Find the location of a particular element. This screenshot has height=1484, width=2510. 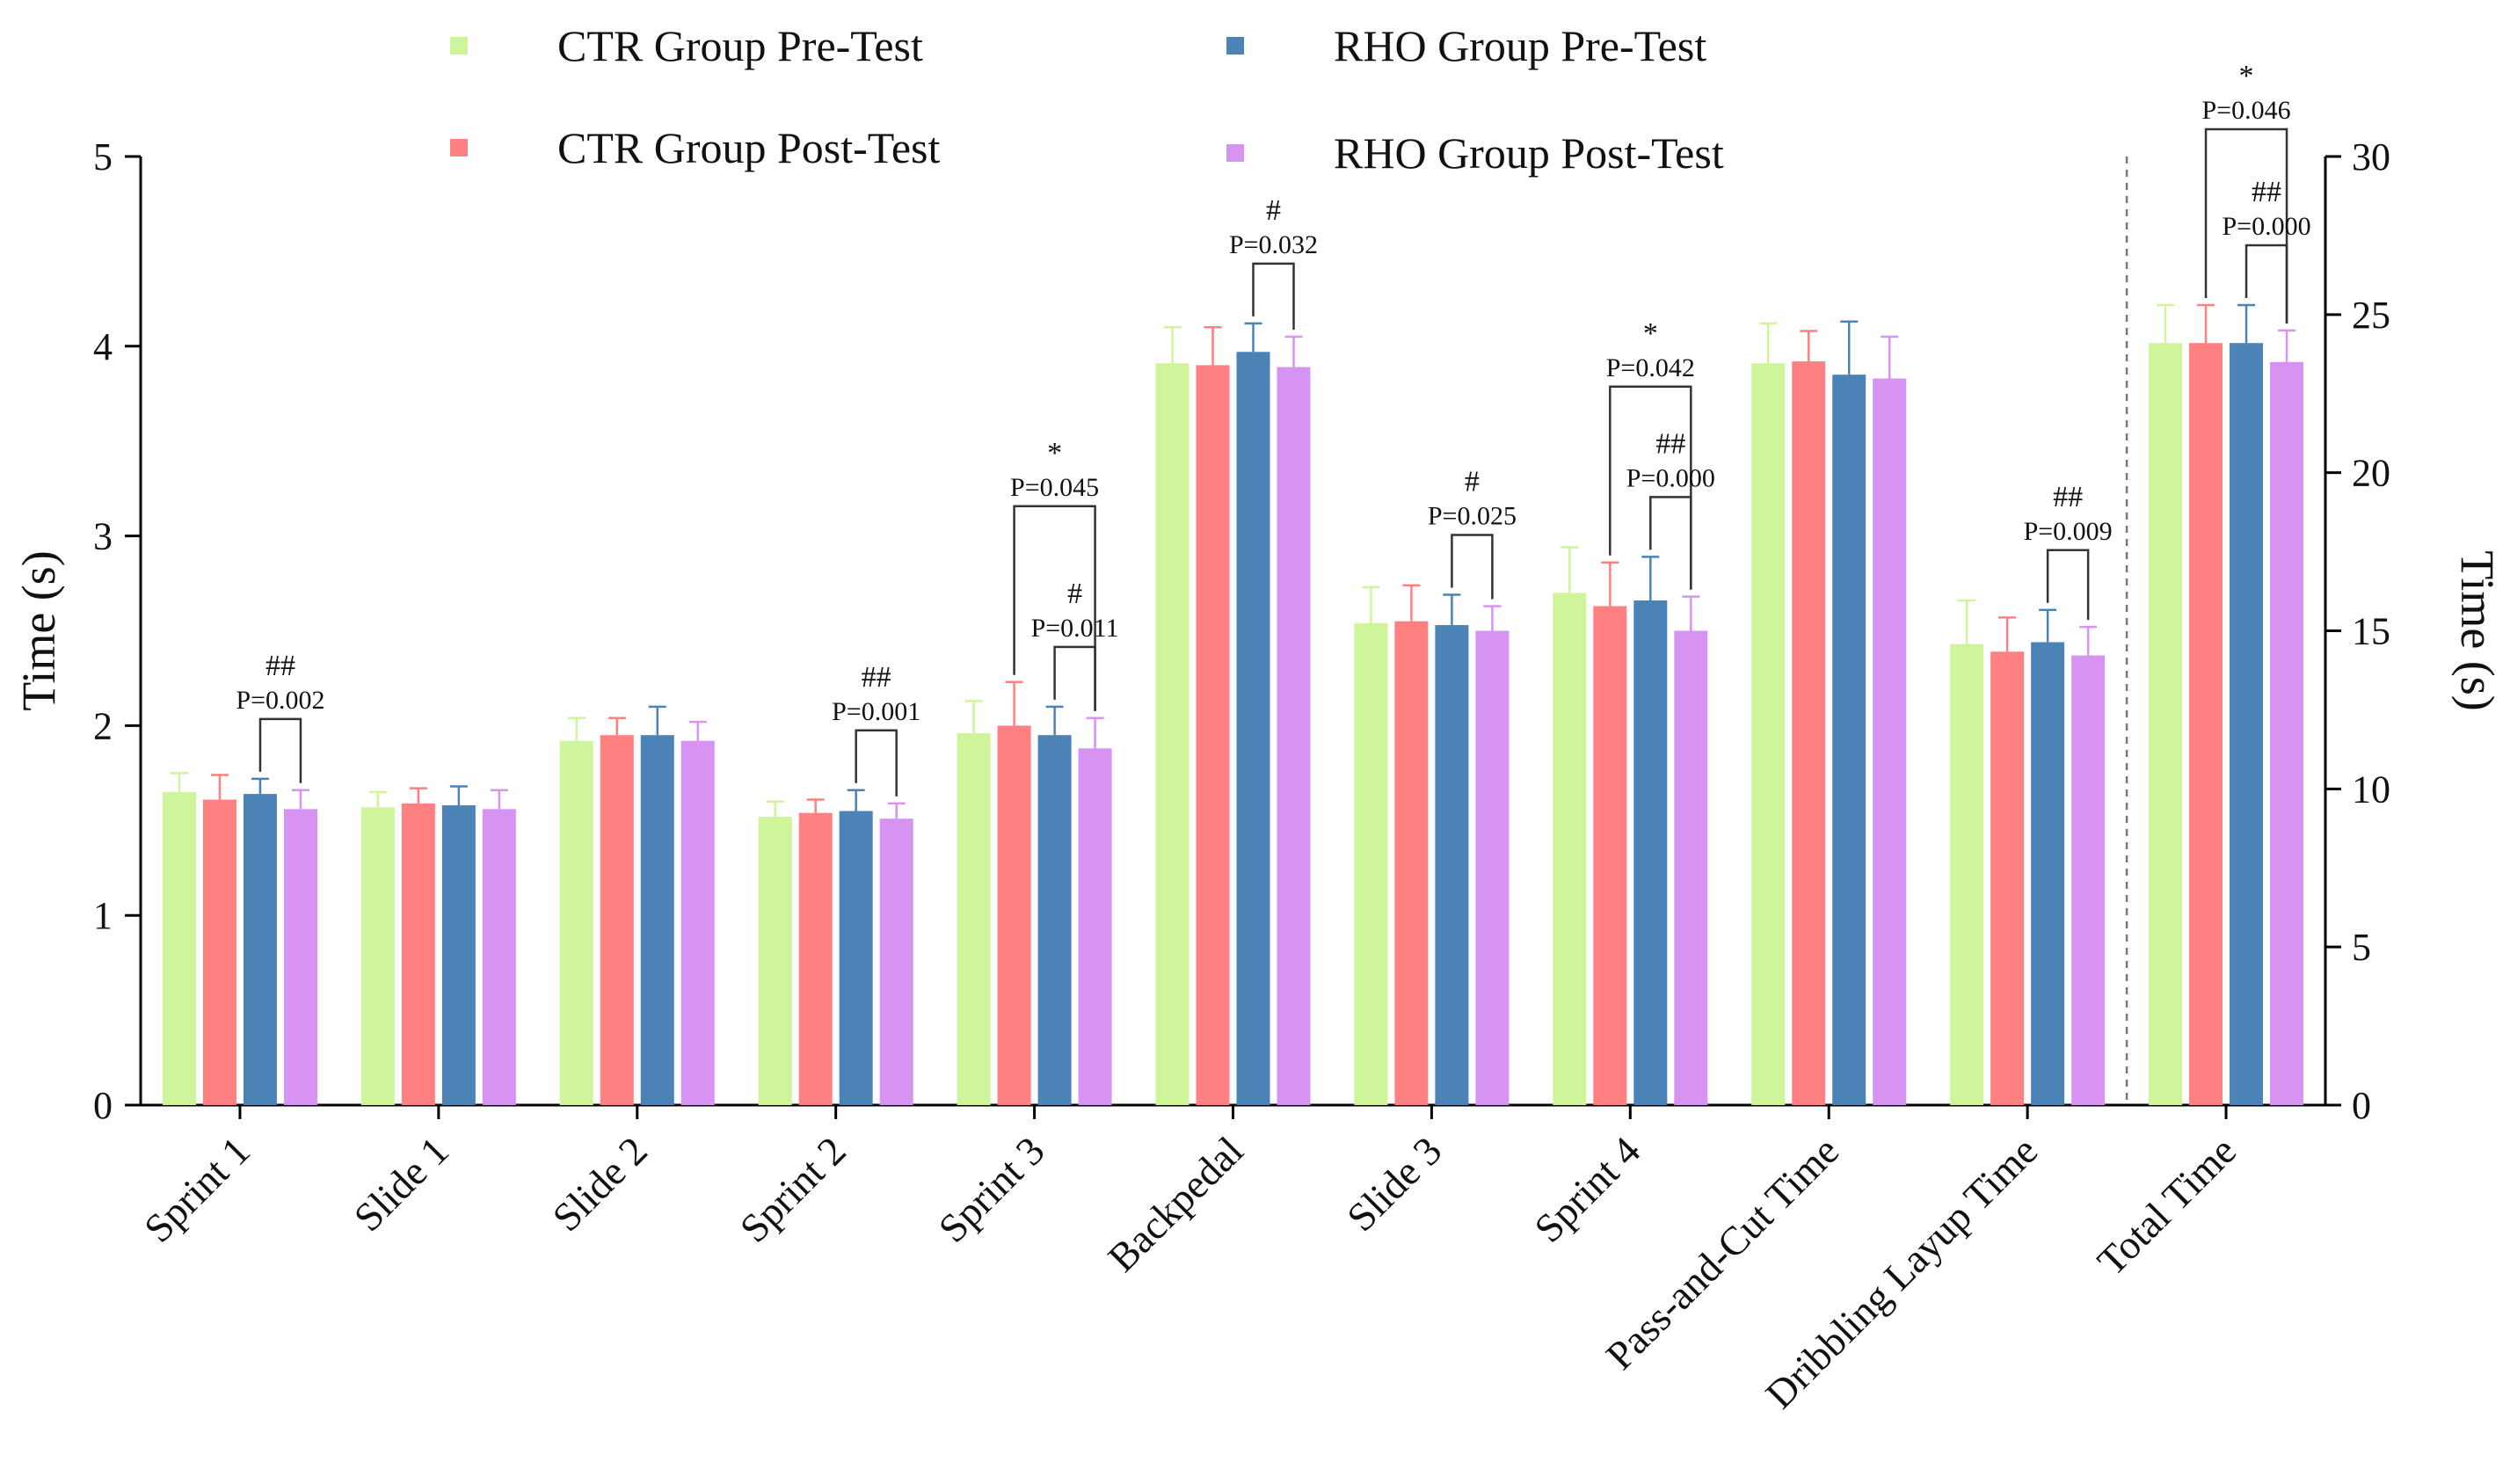

right-tick-label: 5 is located at coordinates (2361, 948).